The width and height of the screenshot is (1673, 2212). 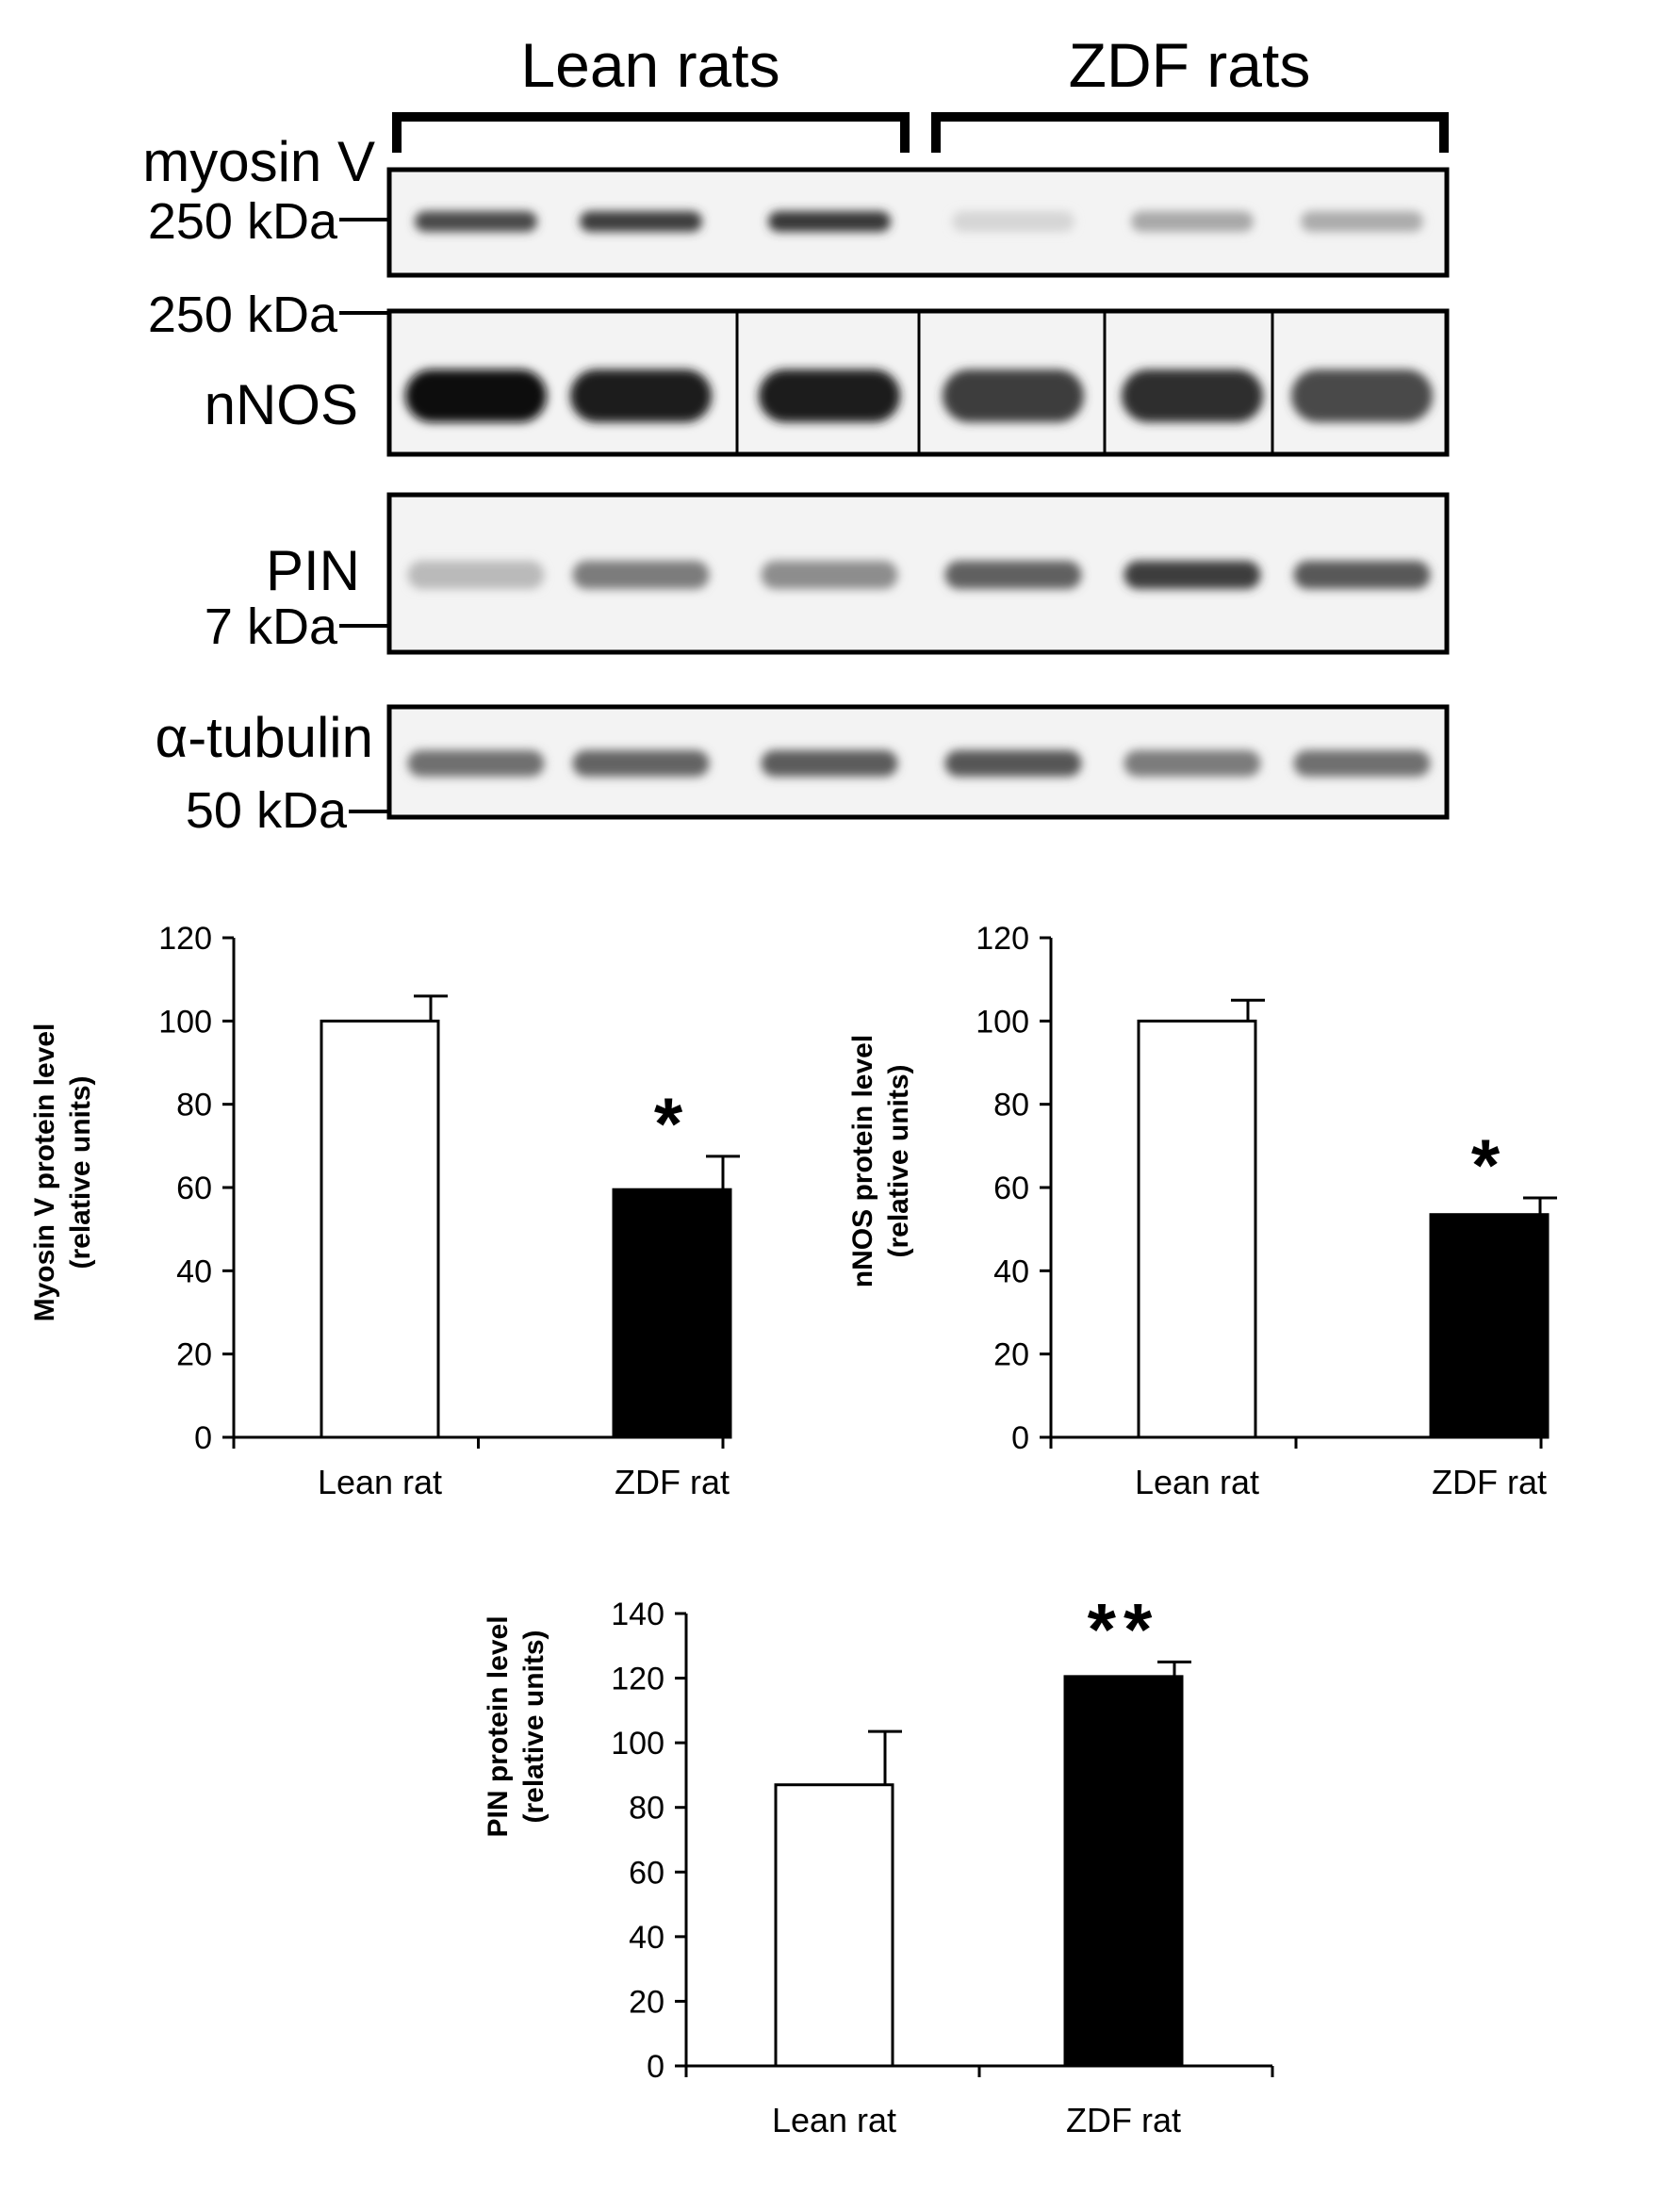 I want to click on blot-membrane-alpha-tubulin, so click(x=918, y=762).